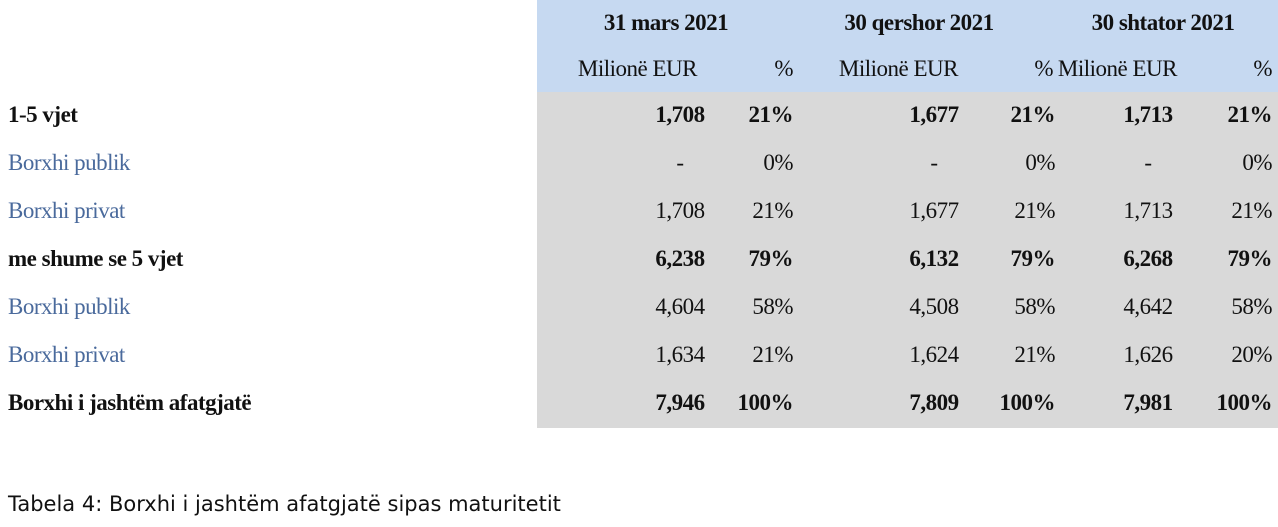  I want to click on cell: 4,508, so click(934, 306).